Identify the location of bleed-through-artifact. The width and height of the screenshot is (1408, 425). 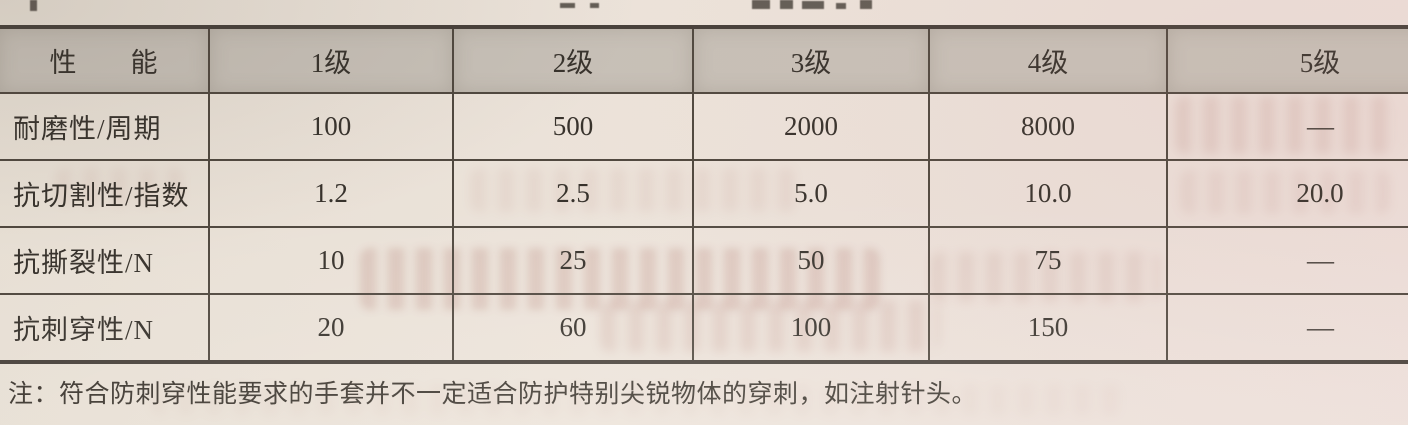
(640, 400).